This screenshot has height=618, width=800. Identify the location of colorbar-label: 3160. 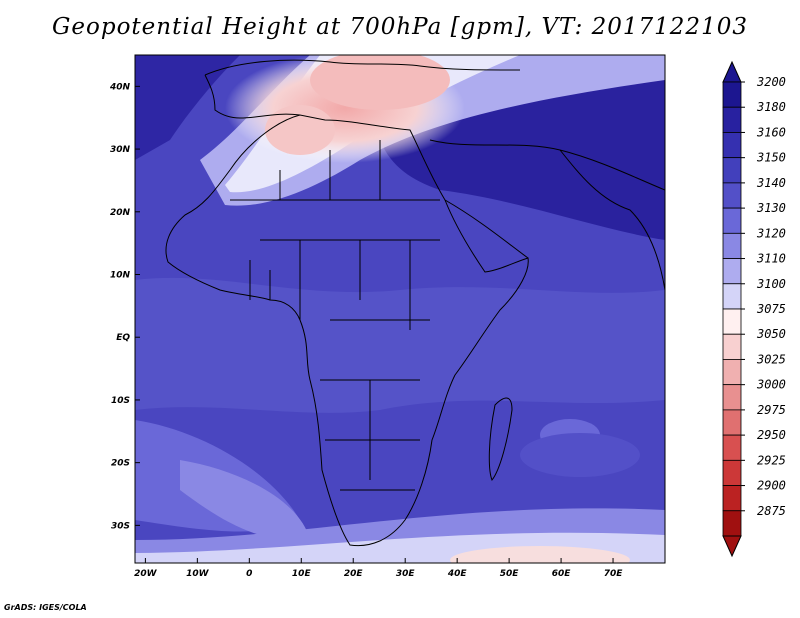
(771, 132).